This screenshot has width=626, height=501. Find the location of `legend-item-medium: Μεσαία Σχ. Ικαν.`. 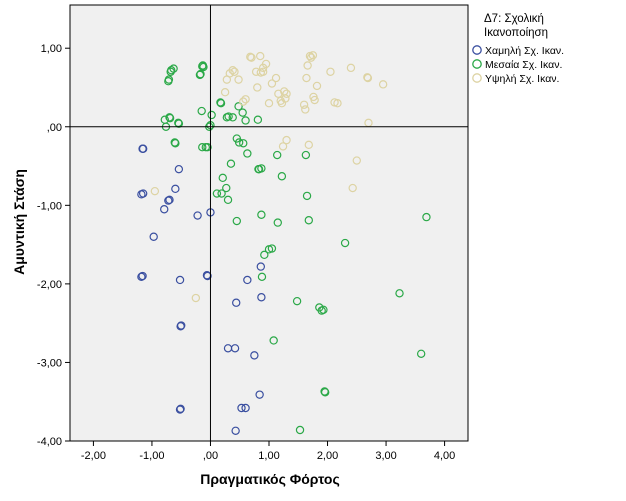

legend-item-medium: Μεσαία Σχ. Ικαν. is located at coordinates (517, 65).